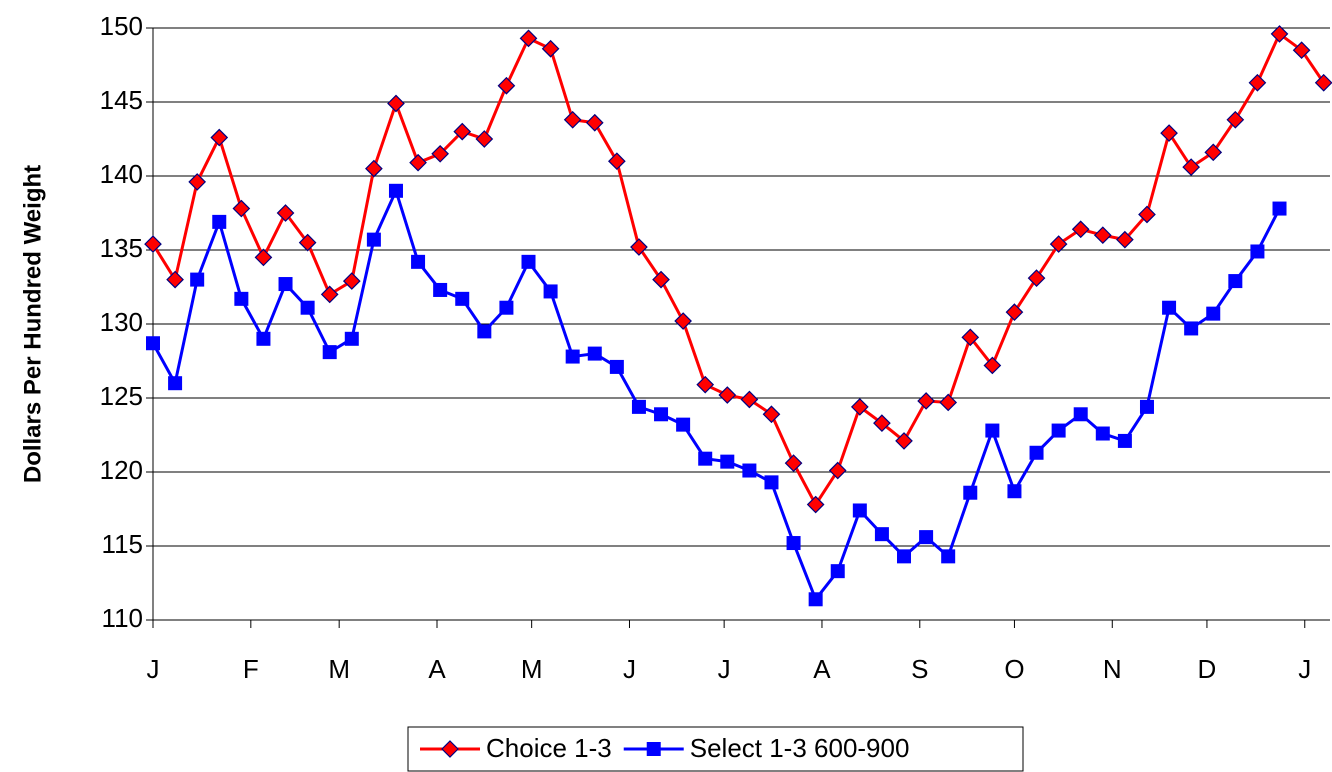 This screenshot has height=772, width=1332. What do you see at coordinates (251, 669) in the screenshot?
I see `x-tick-label: F` at bounding box center [251, 669].